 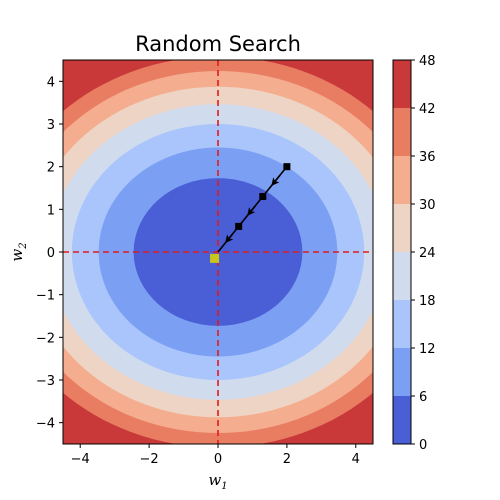 I want to click on y-axis: −4 −3 −2 −1 0 1 2 3 4, so click(x=49, y=253).